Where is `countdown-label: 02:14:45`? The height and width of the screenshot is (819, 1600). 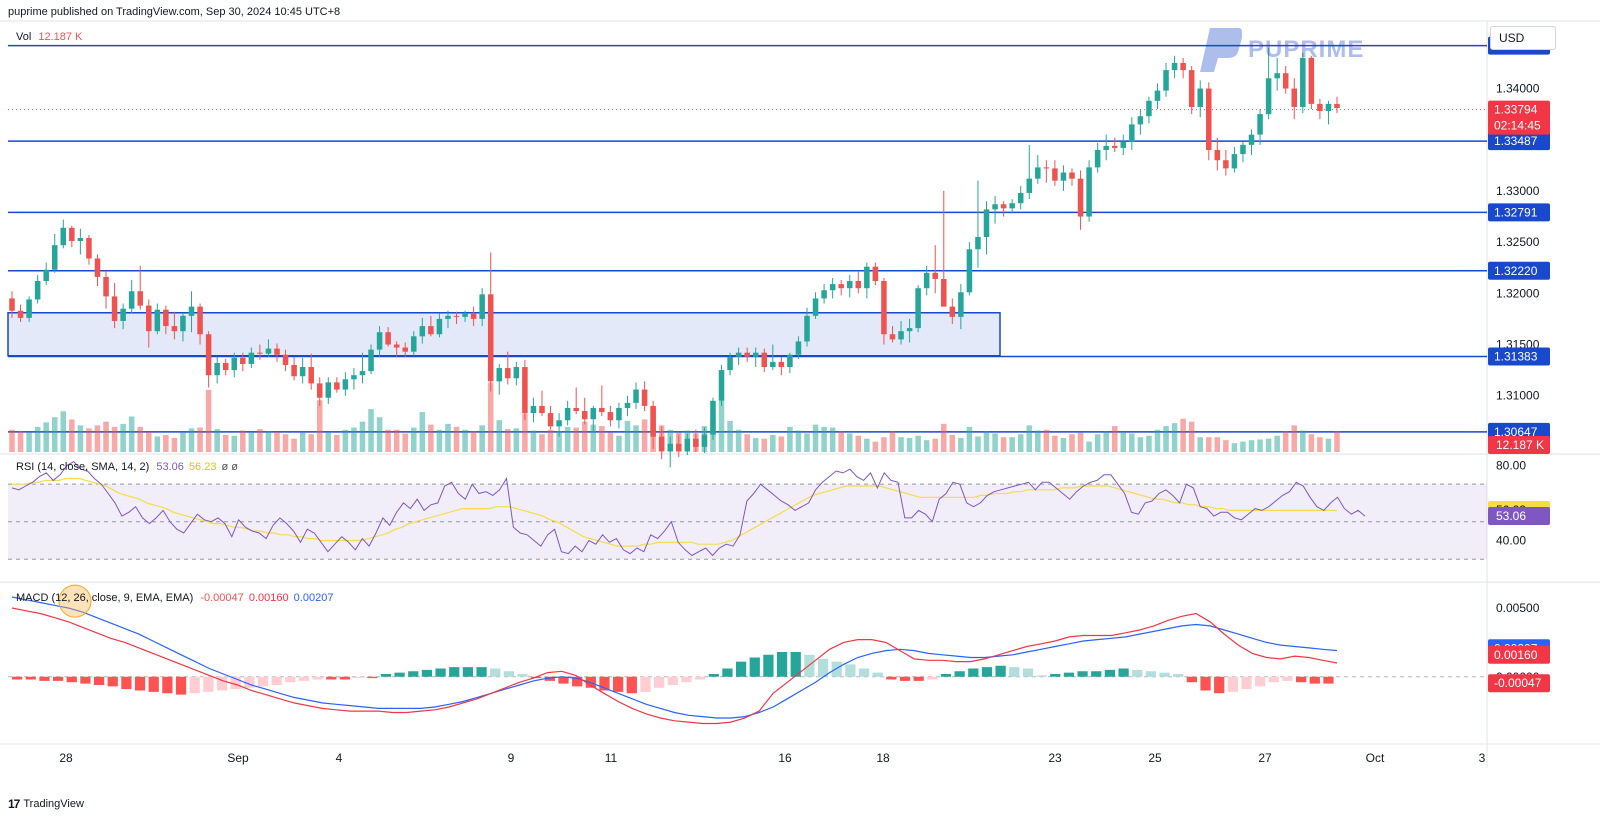
countdown-label: 02:14:45 is located at coordinates (1517, 126).